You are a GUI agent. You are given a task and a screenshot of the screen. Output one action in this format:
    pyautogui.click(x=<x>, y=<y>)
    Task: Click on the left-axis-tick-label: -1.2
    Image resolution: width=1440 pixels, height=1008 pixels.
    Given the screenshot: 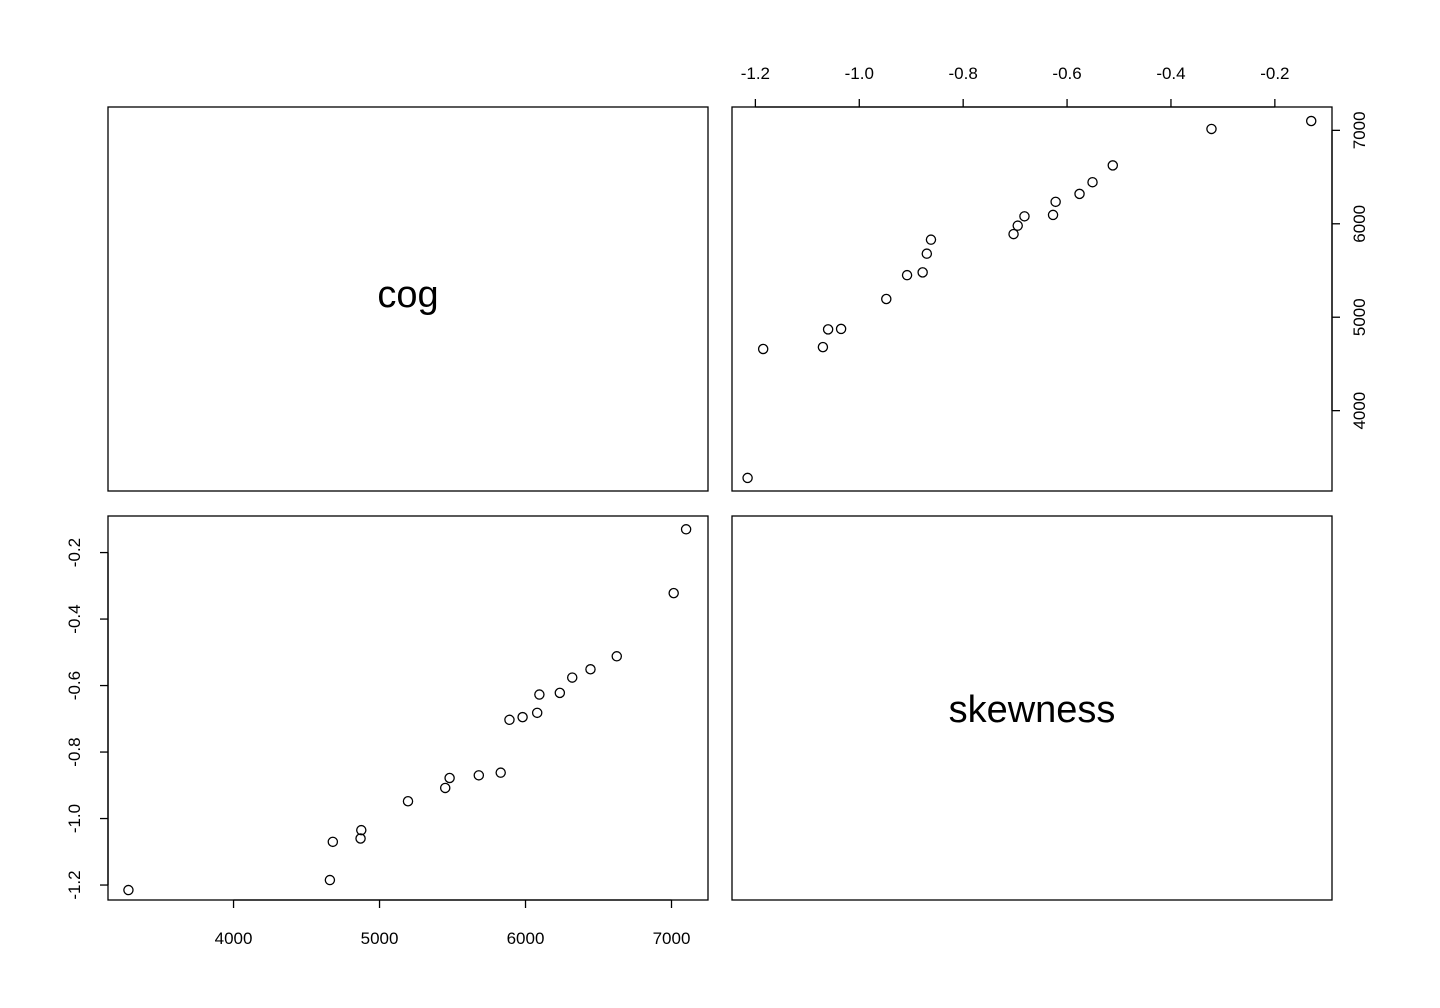 What is the action you would take?
    pyautogui.click(x=74, y=884)
    